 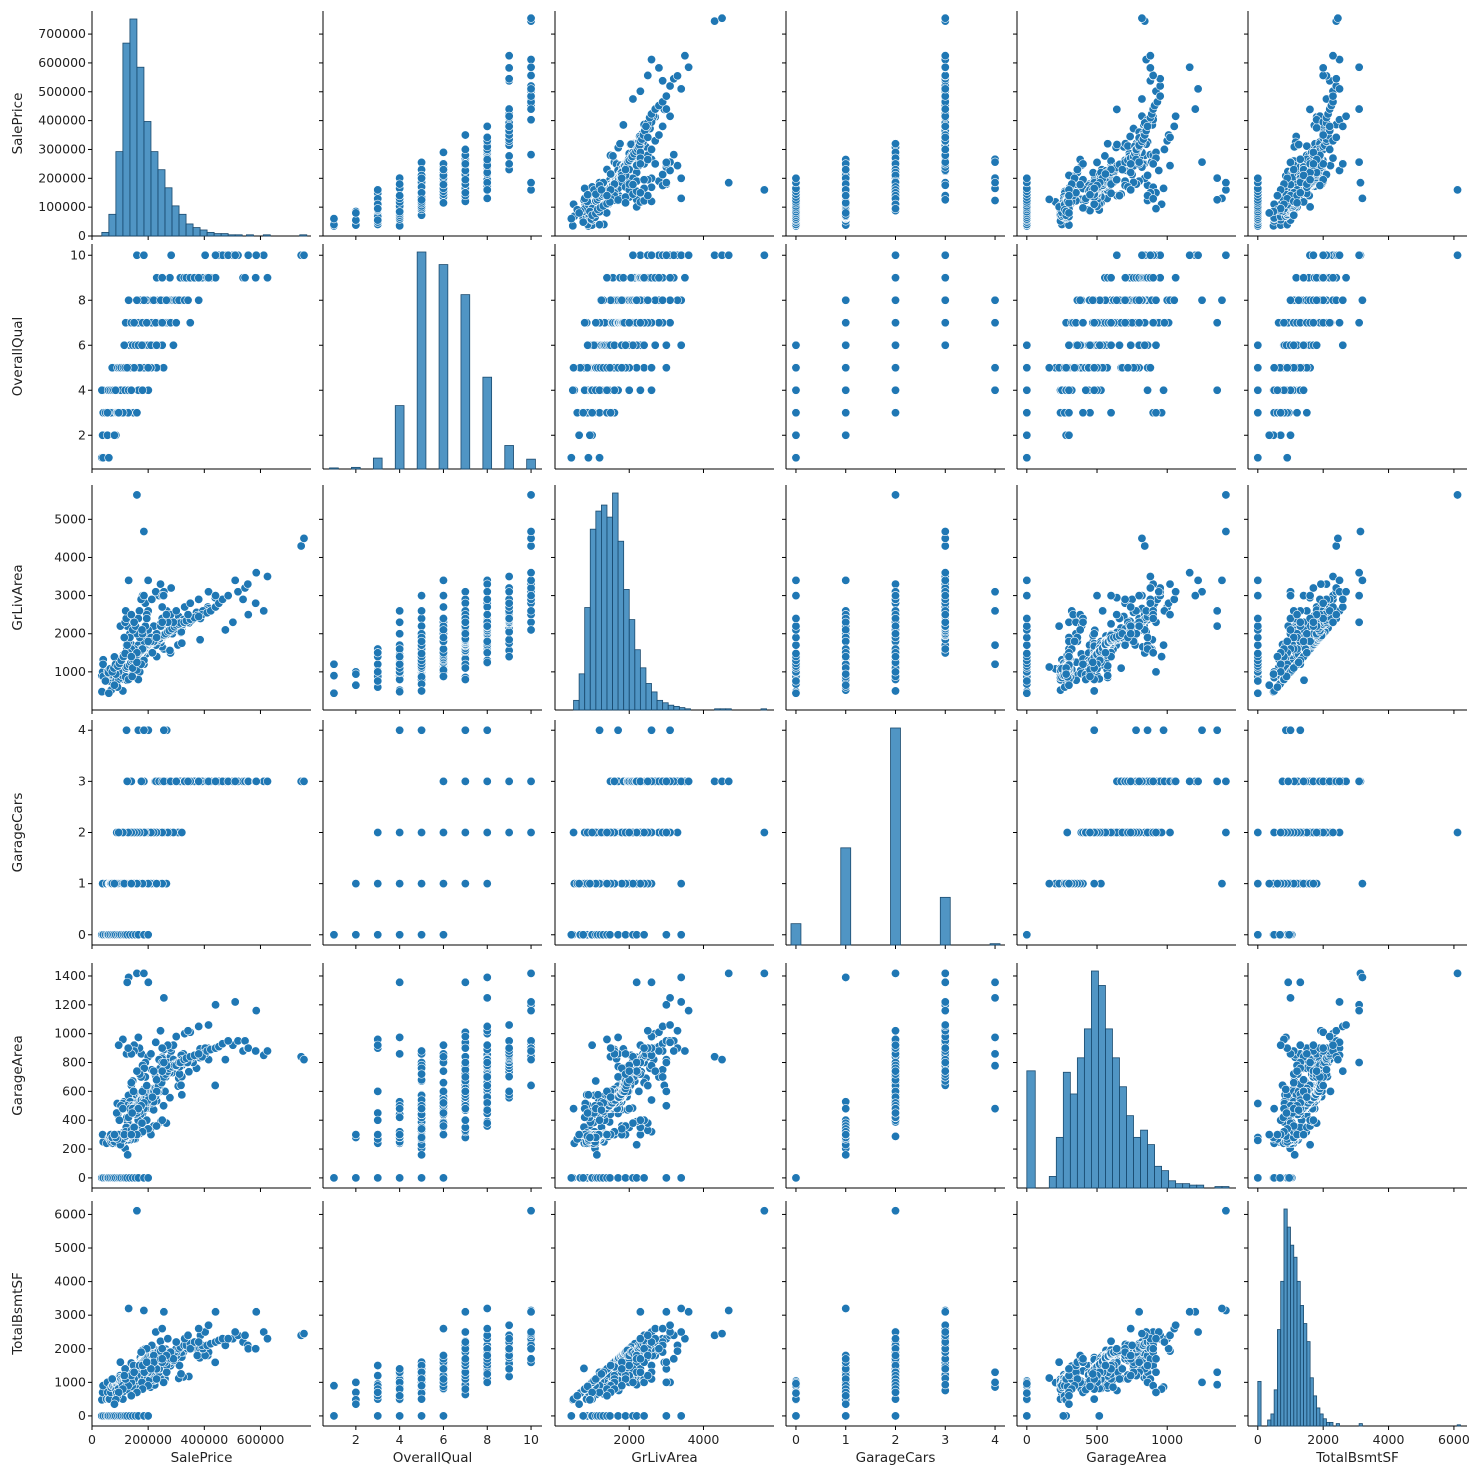 What do you see at coordinates (62, 120) in the screenshot?
I see `y-tick-label: 400000` at bounding box center [62, 120].